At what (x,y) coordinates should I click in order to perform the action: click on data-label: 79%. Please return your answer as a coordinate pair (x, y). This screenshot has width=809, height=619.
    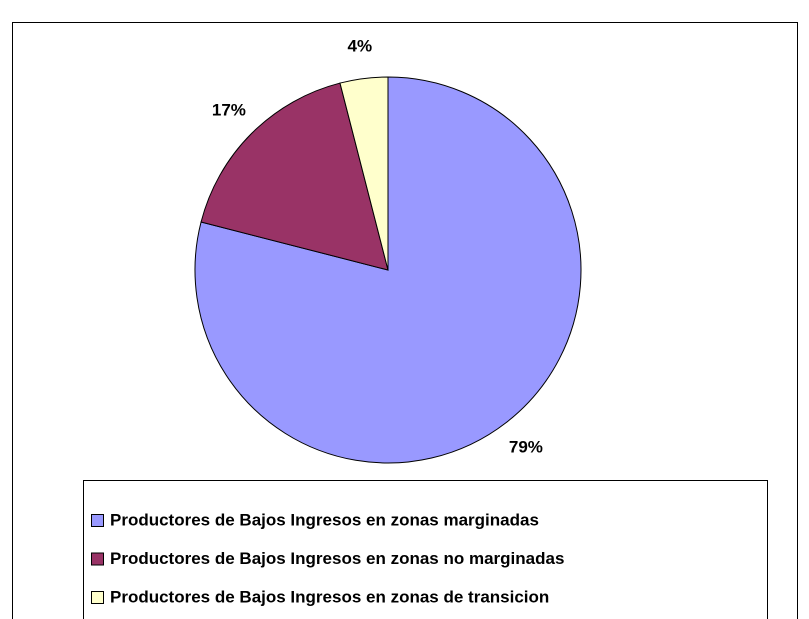
    Looking at the image, I should click on (526, 446).